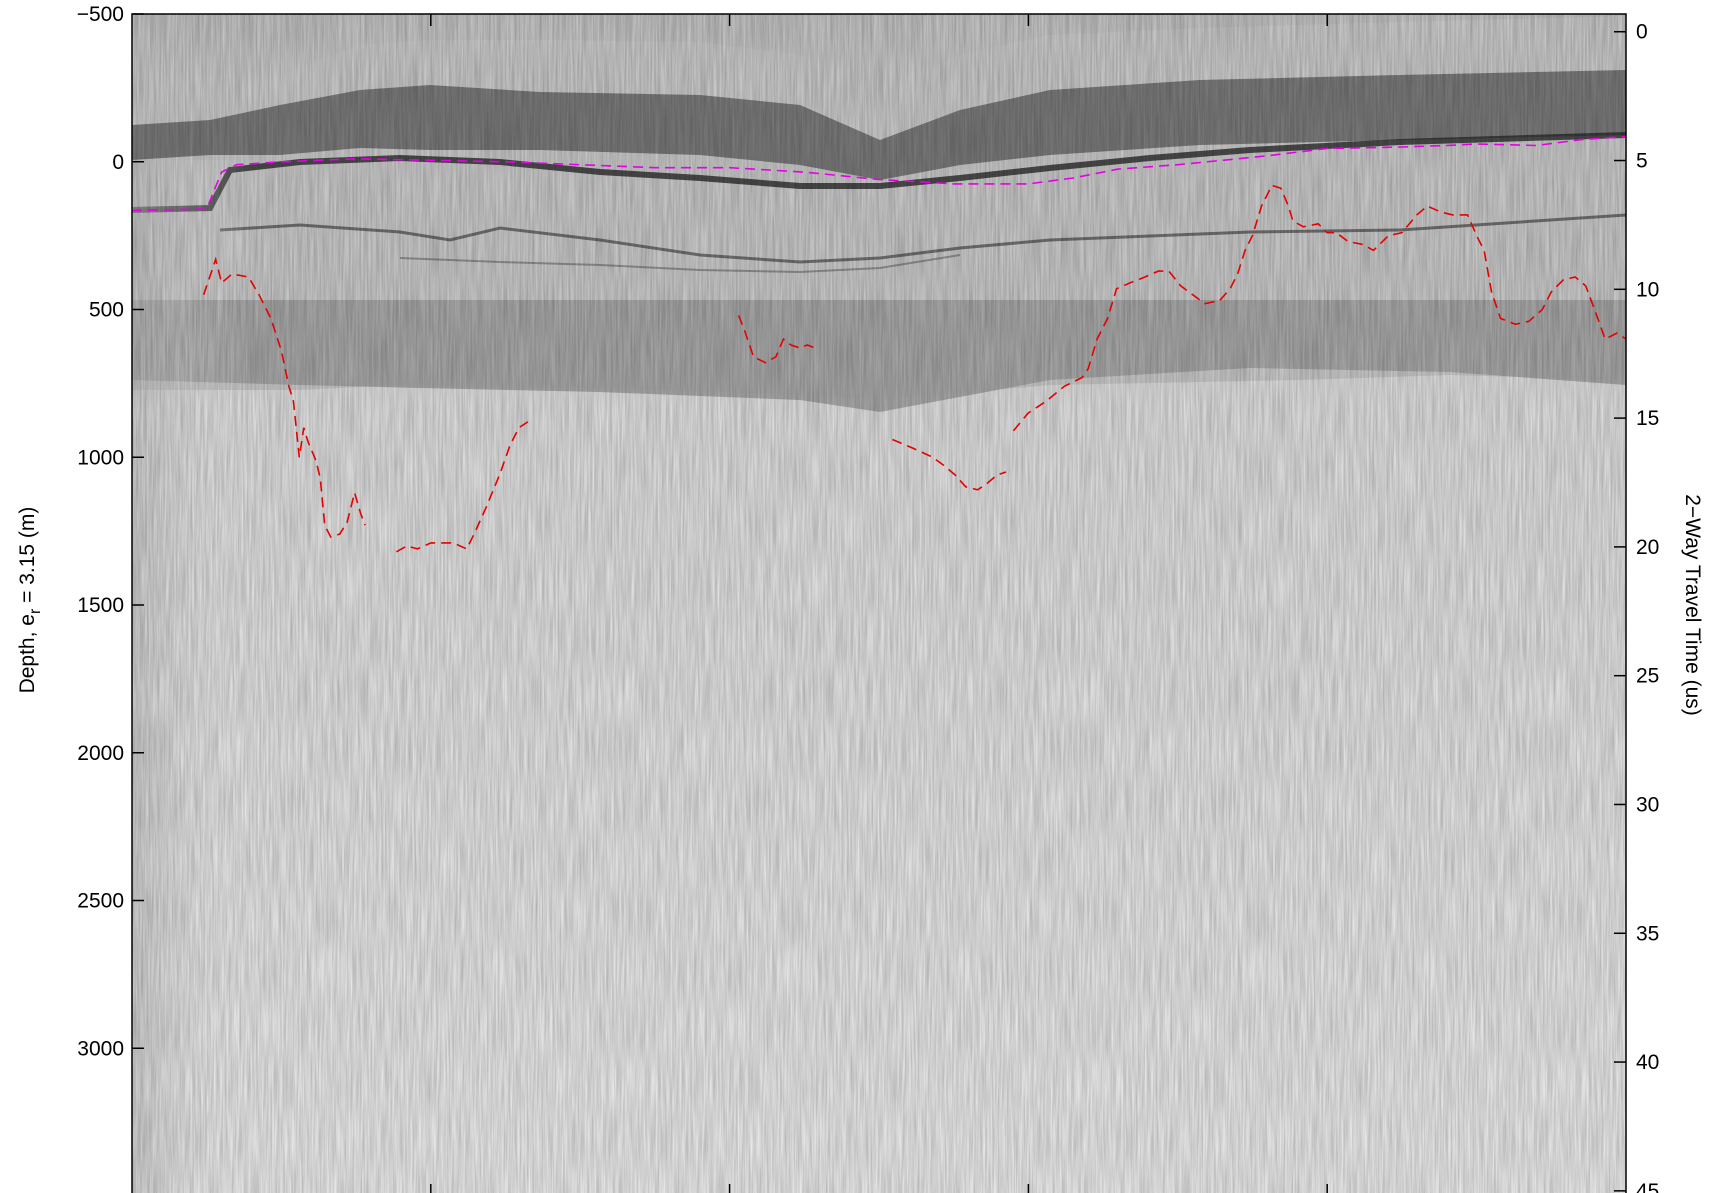  I want to click on left-axis-title-main: Depth, e, so click(27, 653).